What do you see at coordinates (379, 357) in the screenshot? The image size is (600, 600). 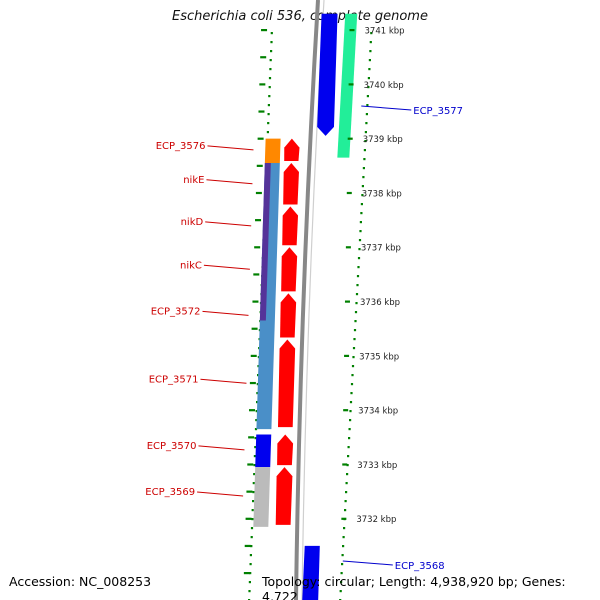 I see `scale-label-3735: 3735 kbp` at bounding box center [379, 357].